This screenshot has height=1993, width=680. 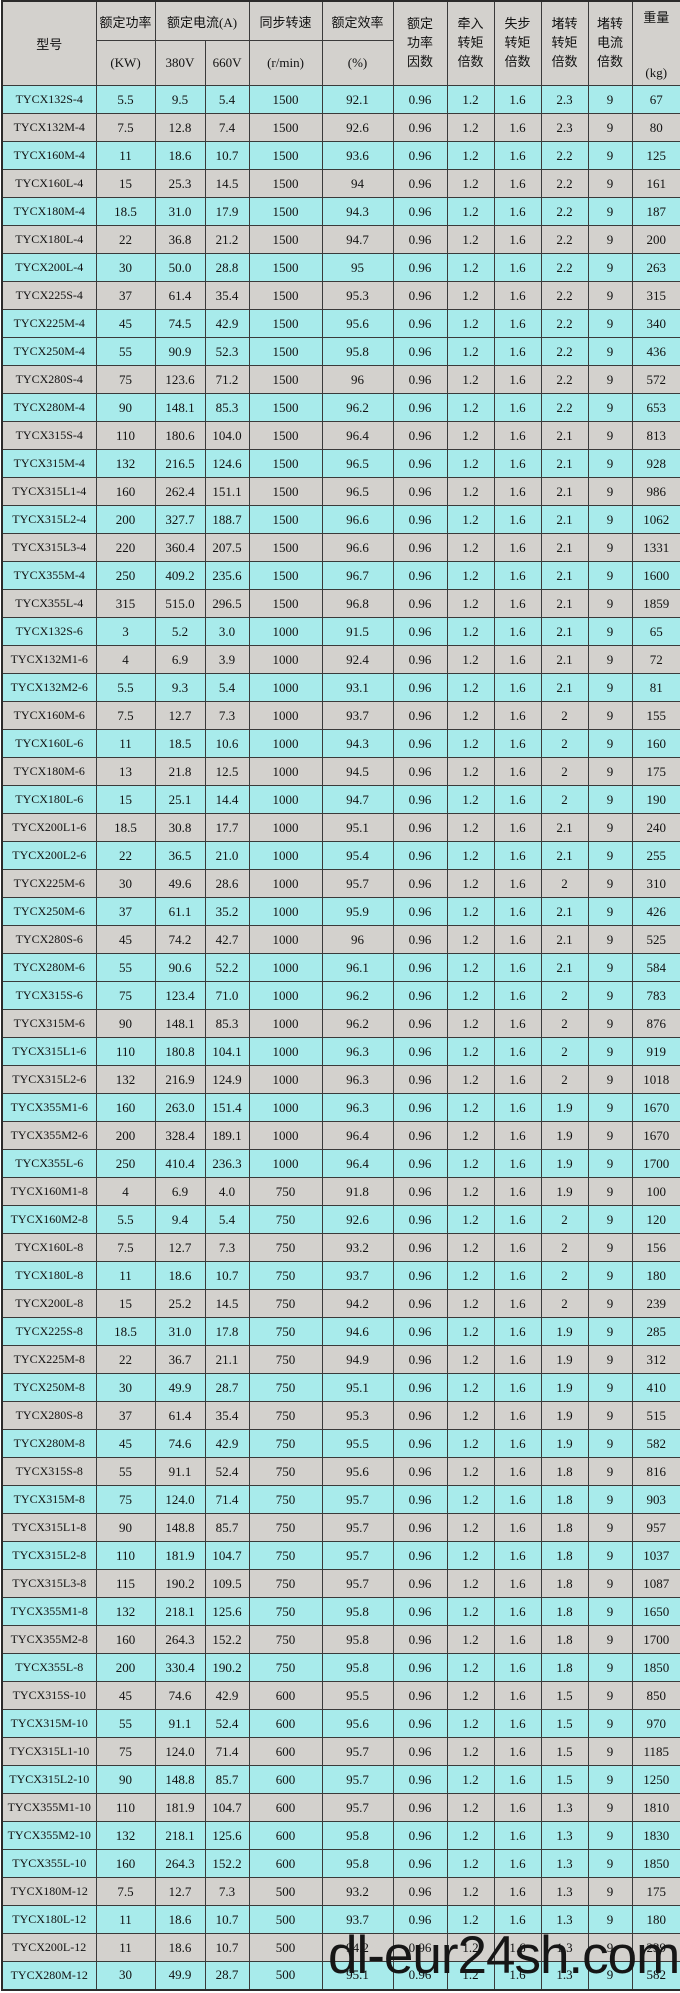 I want to click on cell-current-660v: 71.0, so click(x=227, y=995).